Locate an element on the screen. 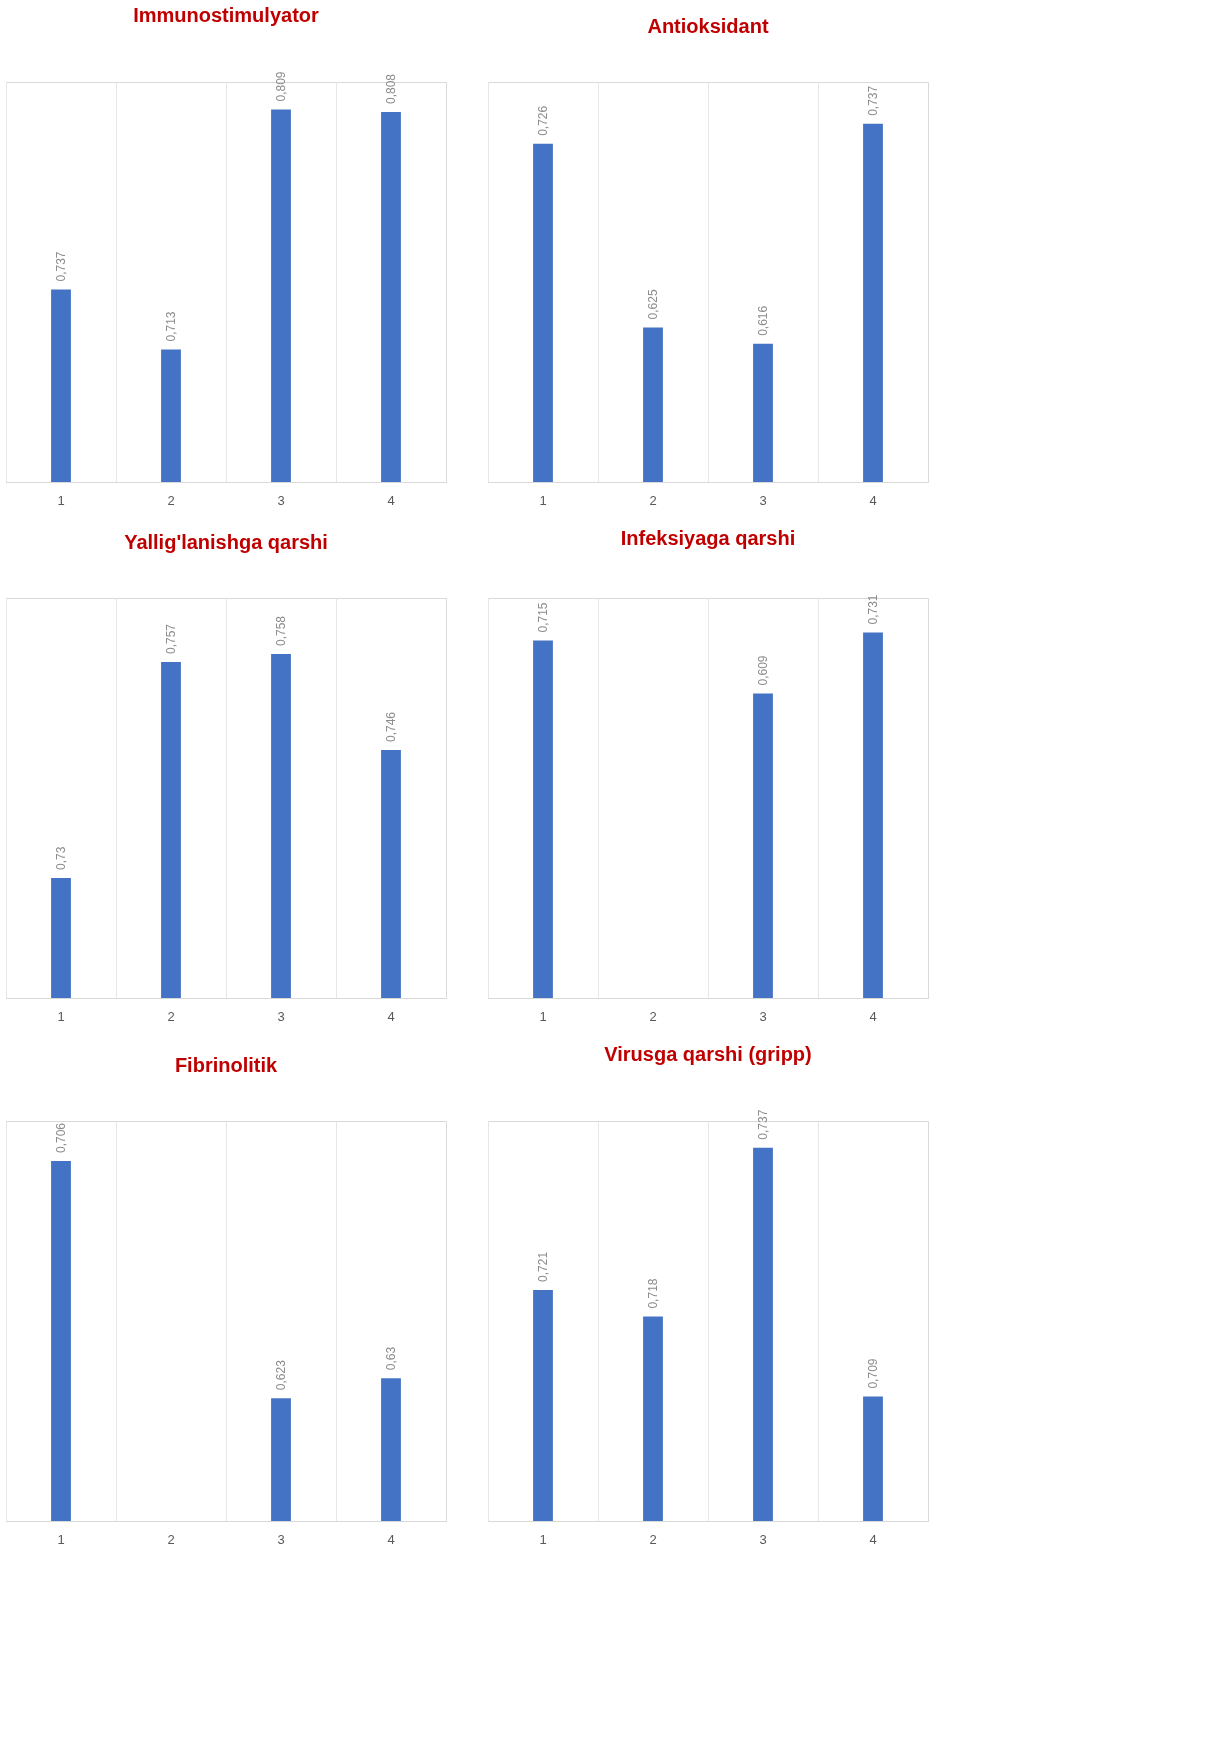 The height and width of the screenshot is (1755, 1208). chart-title: Yallig'lanishga qarshi is located at coordinates (226, 542).